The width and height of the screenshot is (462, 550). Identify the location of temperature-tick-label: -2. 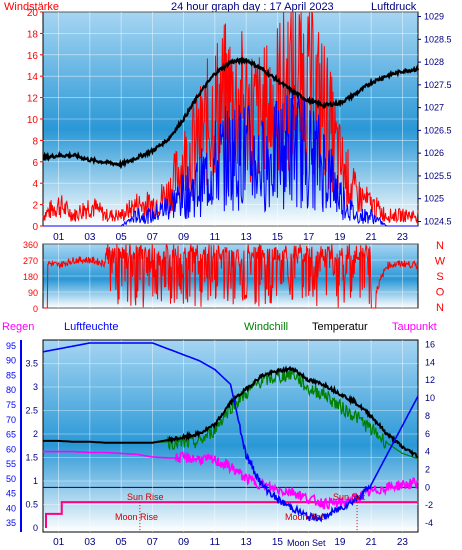
(429, 505).